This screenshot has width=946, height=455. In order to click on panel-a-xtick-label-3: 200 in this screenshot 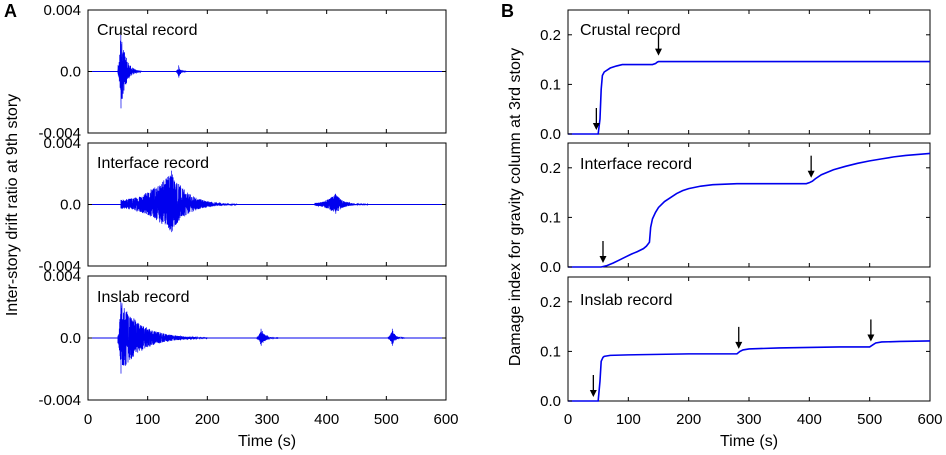, I will do `click(207, 419)`.